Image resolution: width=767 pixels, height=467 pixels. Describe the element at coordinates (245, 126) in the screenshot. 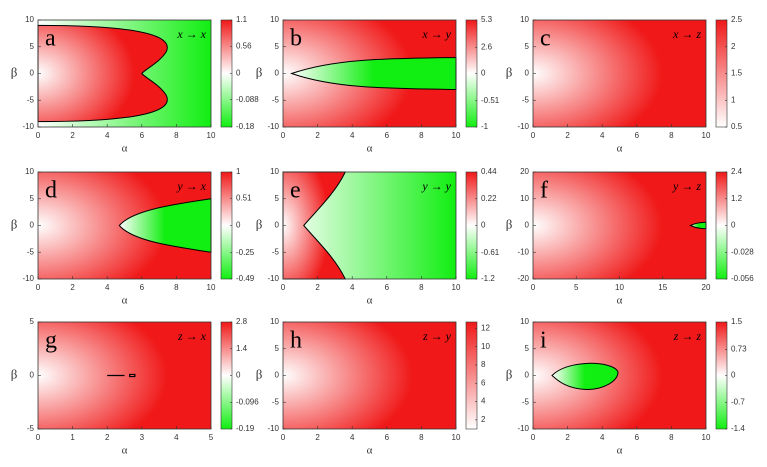

I see `colorbar-tick-label: -0.18` at that location.